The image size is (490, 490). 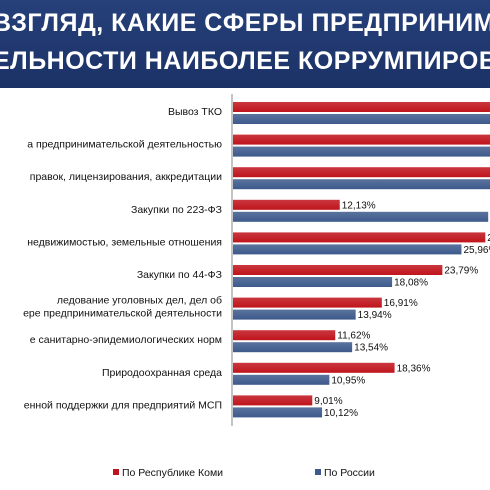 I want to click on data-label-russia: 18,08%, so click(x=411, y=283).